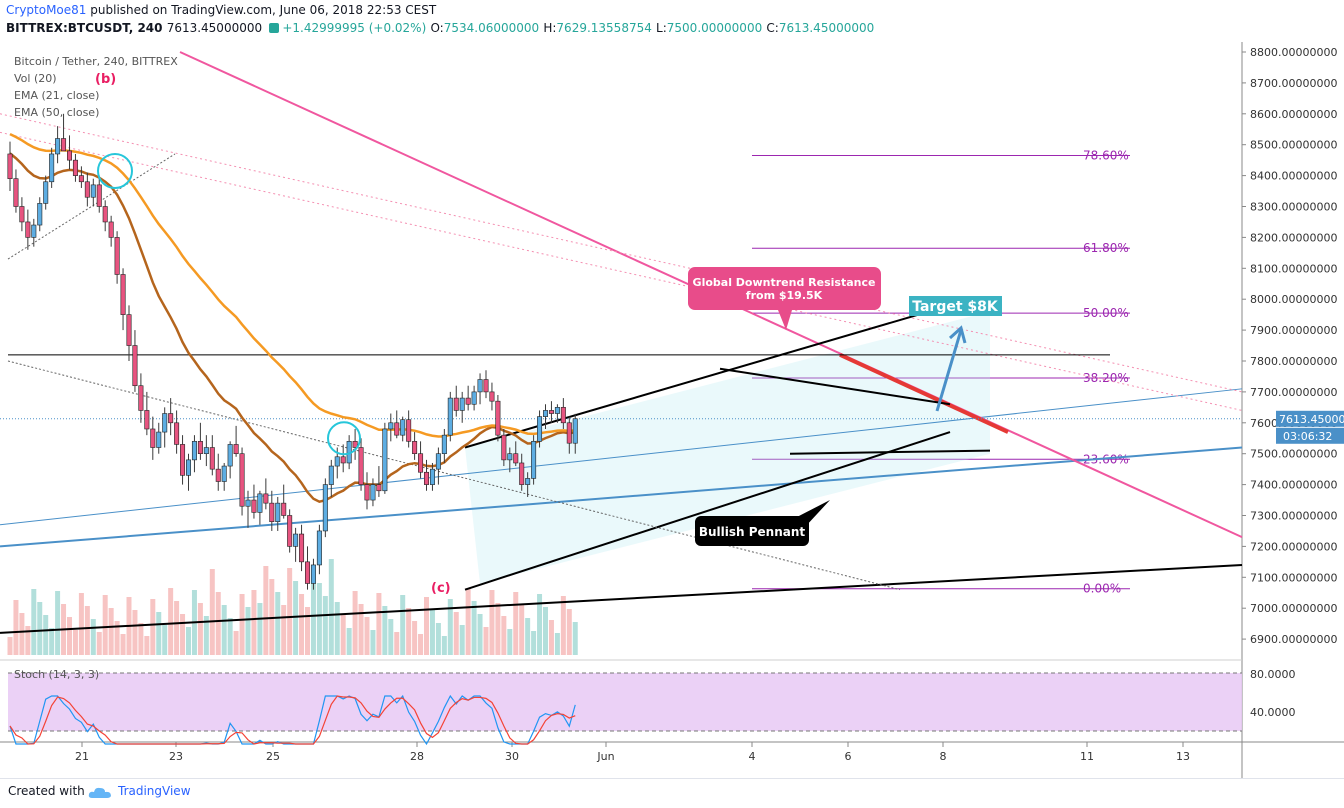  I want to click on resistance-callout-line2: from $19.5K, so click(784, 295).